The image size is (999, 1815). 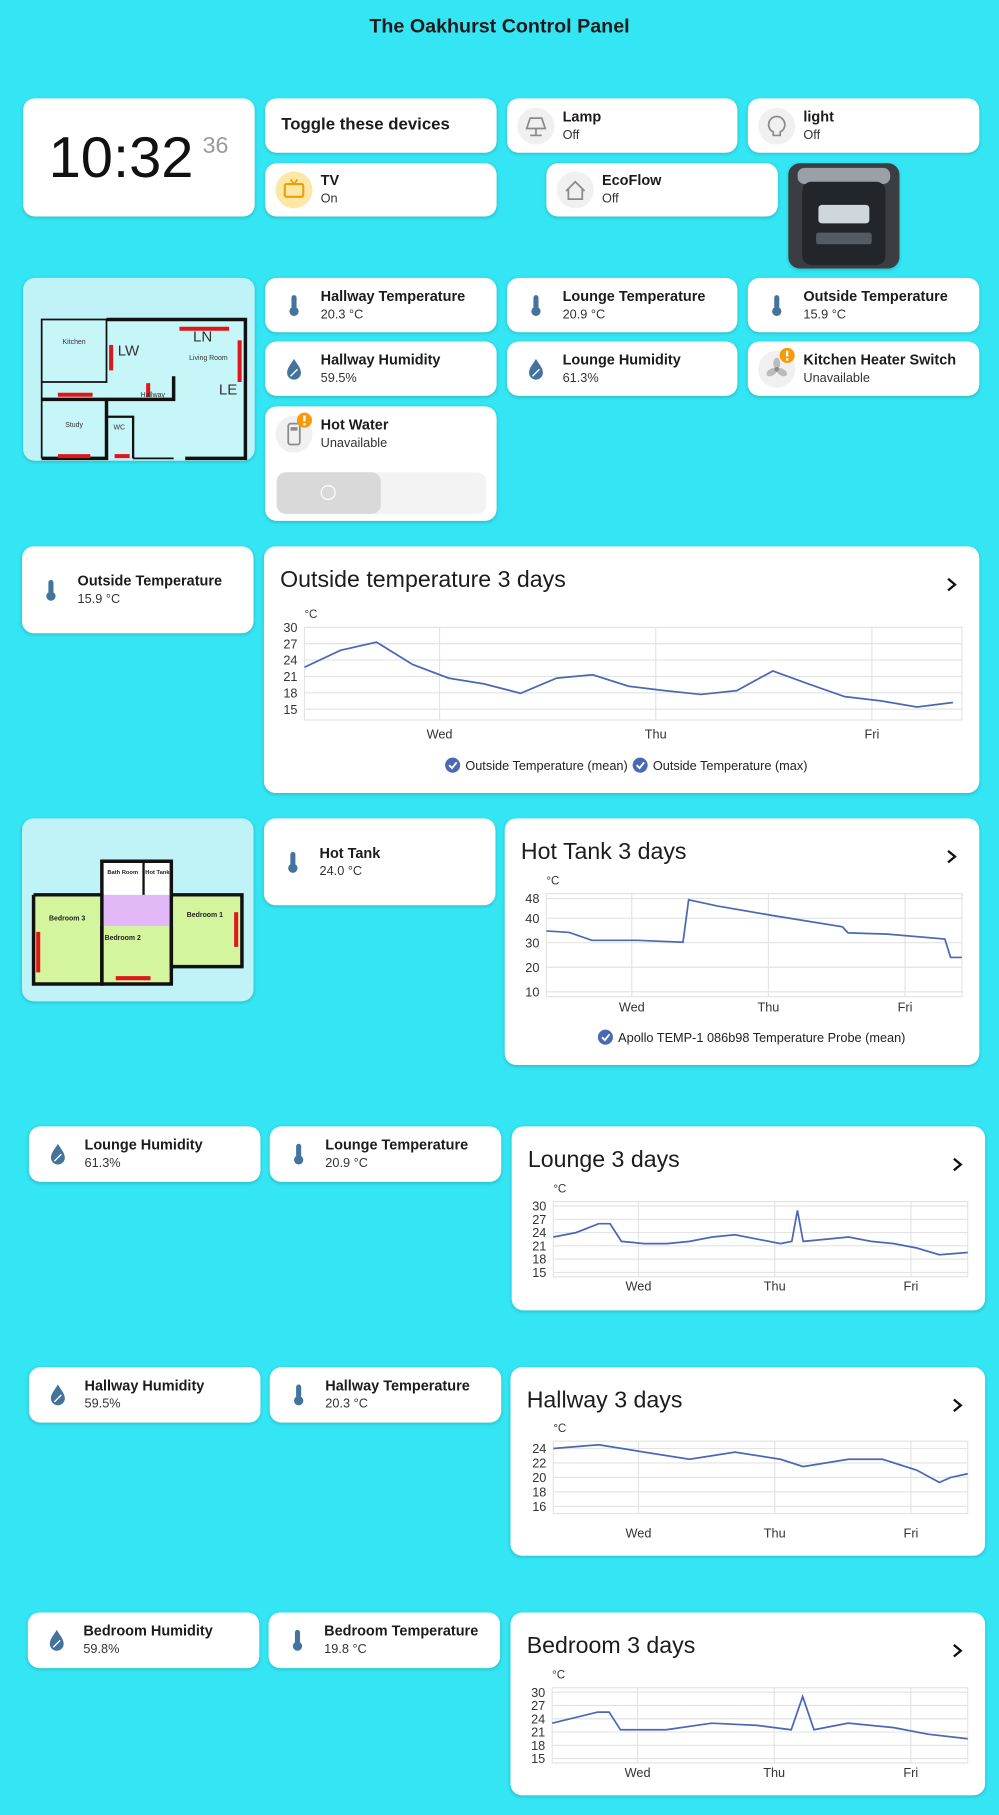 I want to click on history-card: Outside temperature 3 days, so click(x=621, y=669).